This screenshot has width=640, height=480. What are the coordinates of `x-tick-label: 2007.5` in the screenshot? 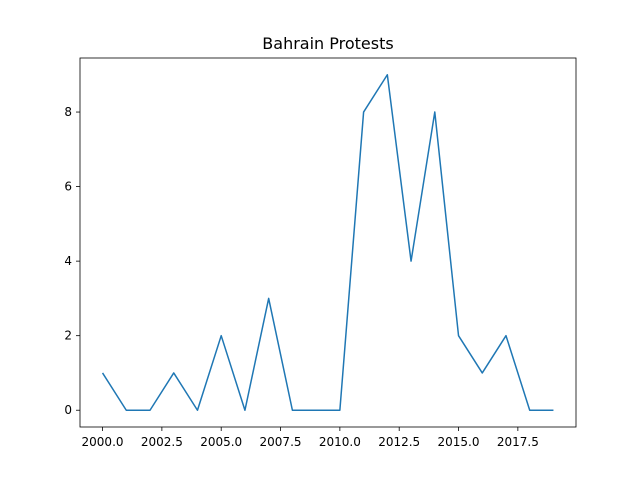 It's located at (281, 442).